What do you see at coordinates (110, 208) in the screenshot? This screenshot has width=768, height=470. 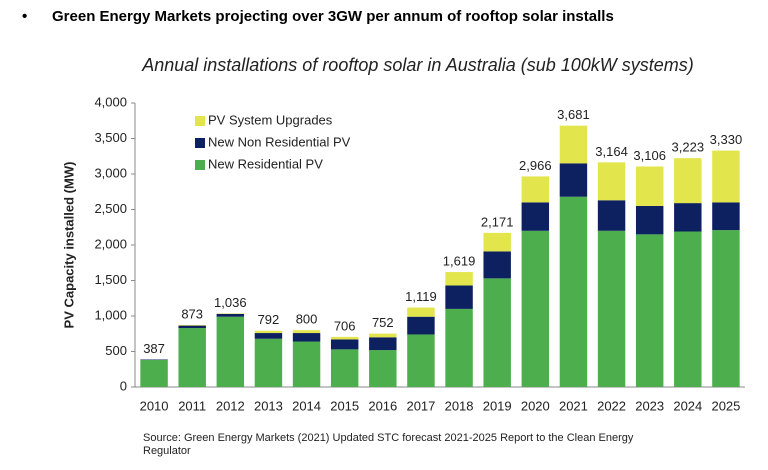 I see `y-tick-label: 2,500` at bounding box center [110, 208].